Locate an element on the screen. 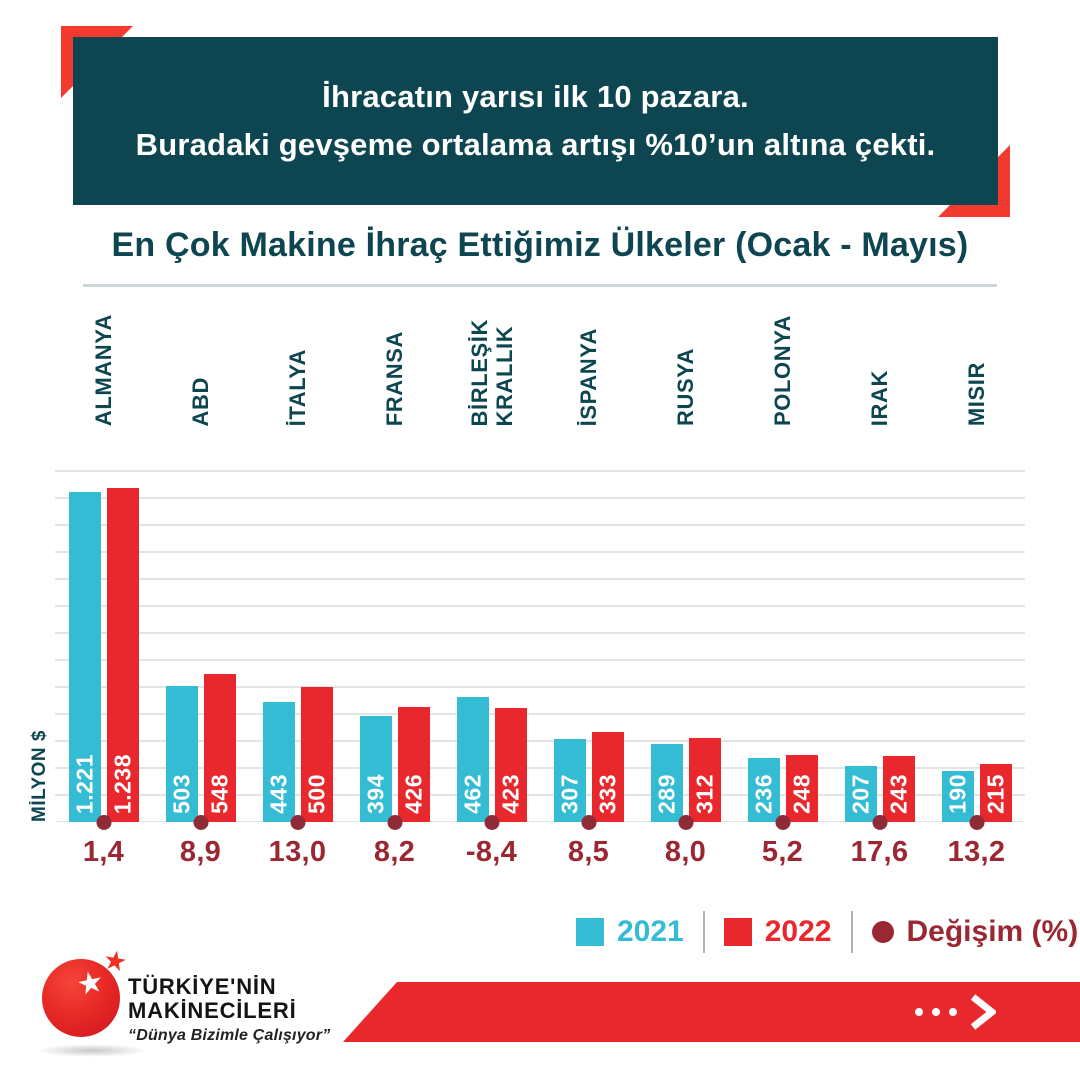 Image resolution: width=1080 pixels, height=1080 pixels. bar-2022: 312 is located at coordinates (704, 780).